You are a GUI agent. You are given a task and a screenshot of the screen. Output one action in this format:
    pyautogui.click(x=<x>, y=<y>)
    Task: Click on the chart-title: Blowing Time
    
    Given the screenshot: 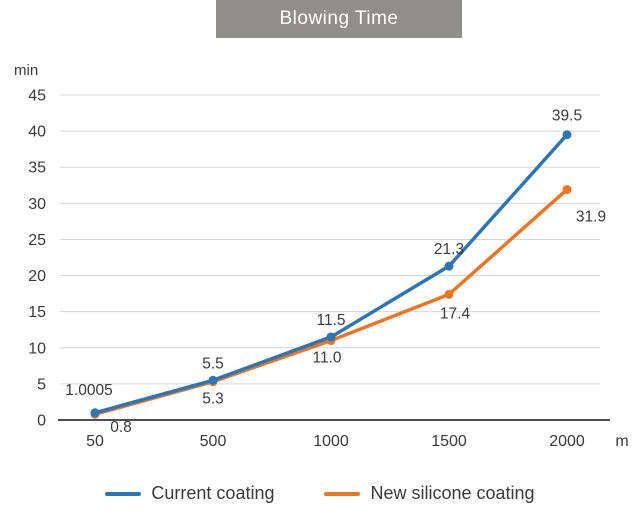 What is the action you would take?
    pyautogui.click(x=339, y=19)
    